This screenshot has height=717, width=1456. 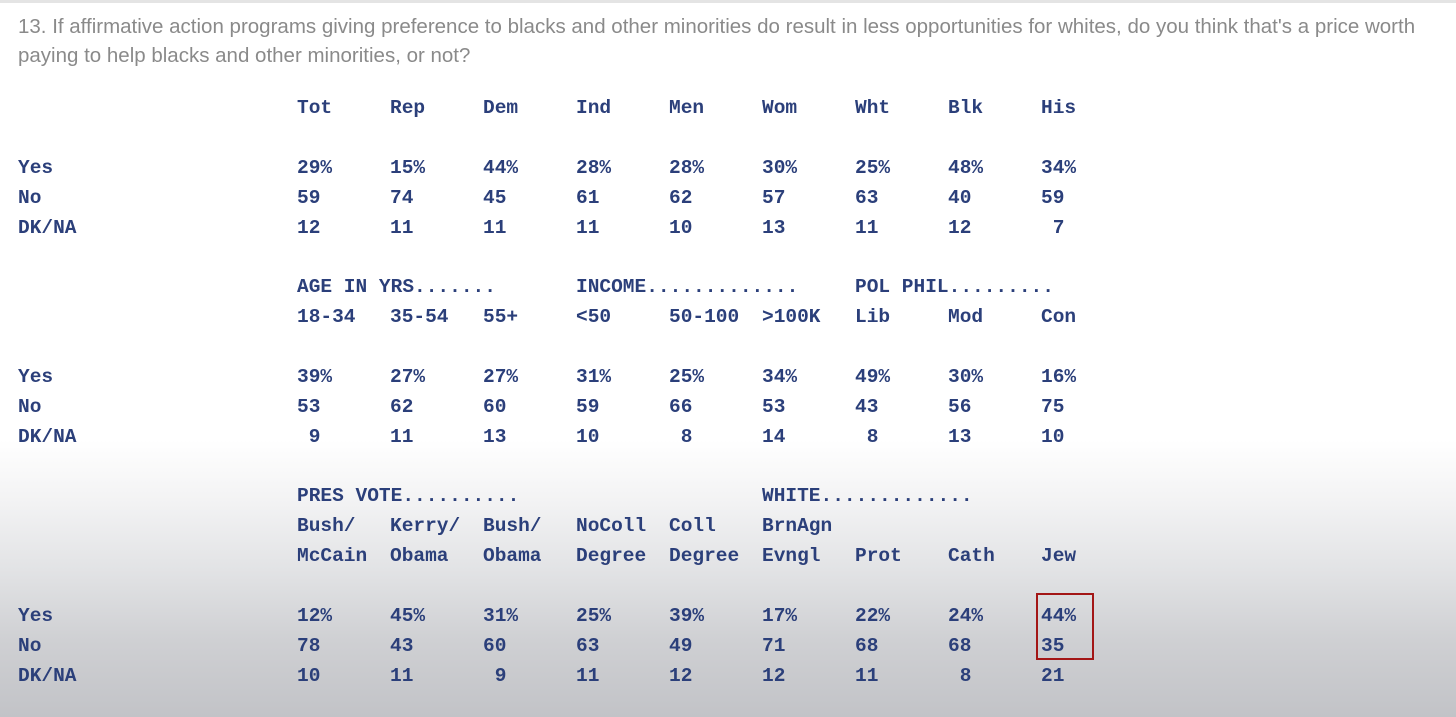 What do you see at coordinates (315, 168) in the screenshot?
I see `cell: 29%` at bounding box center [315, 168].